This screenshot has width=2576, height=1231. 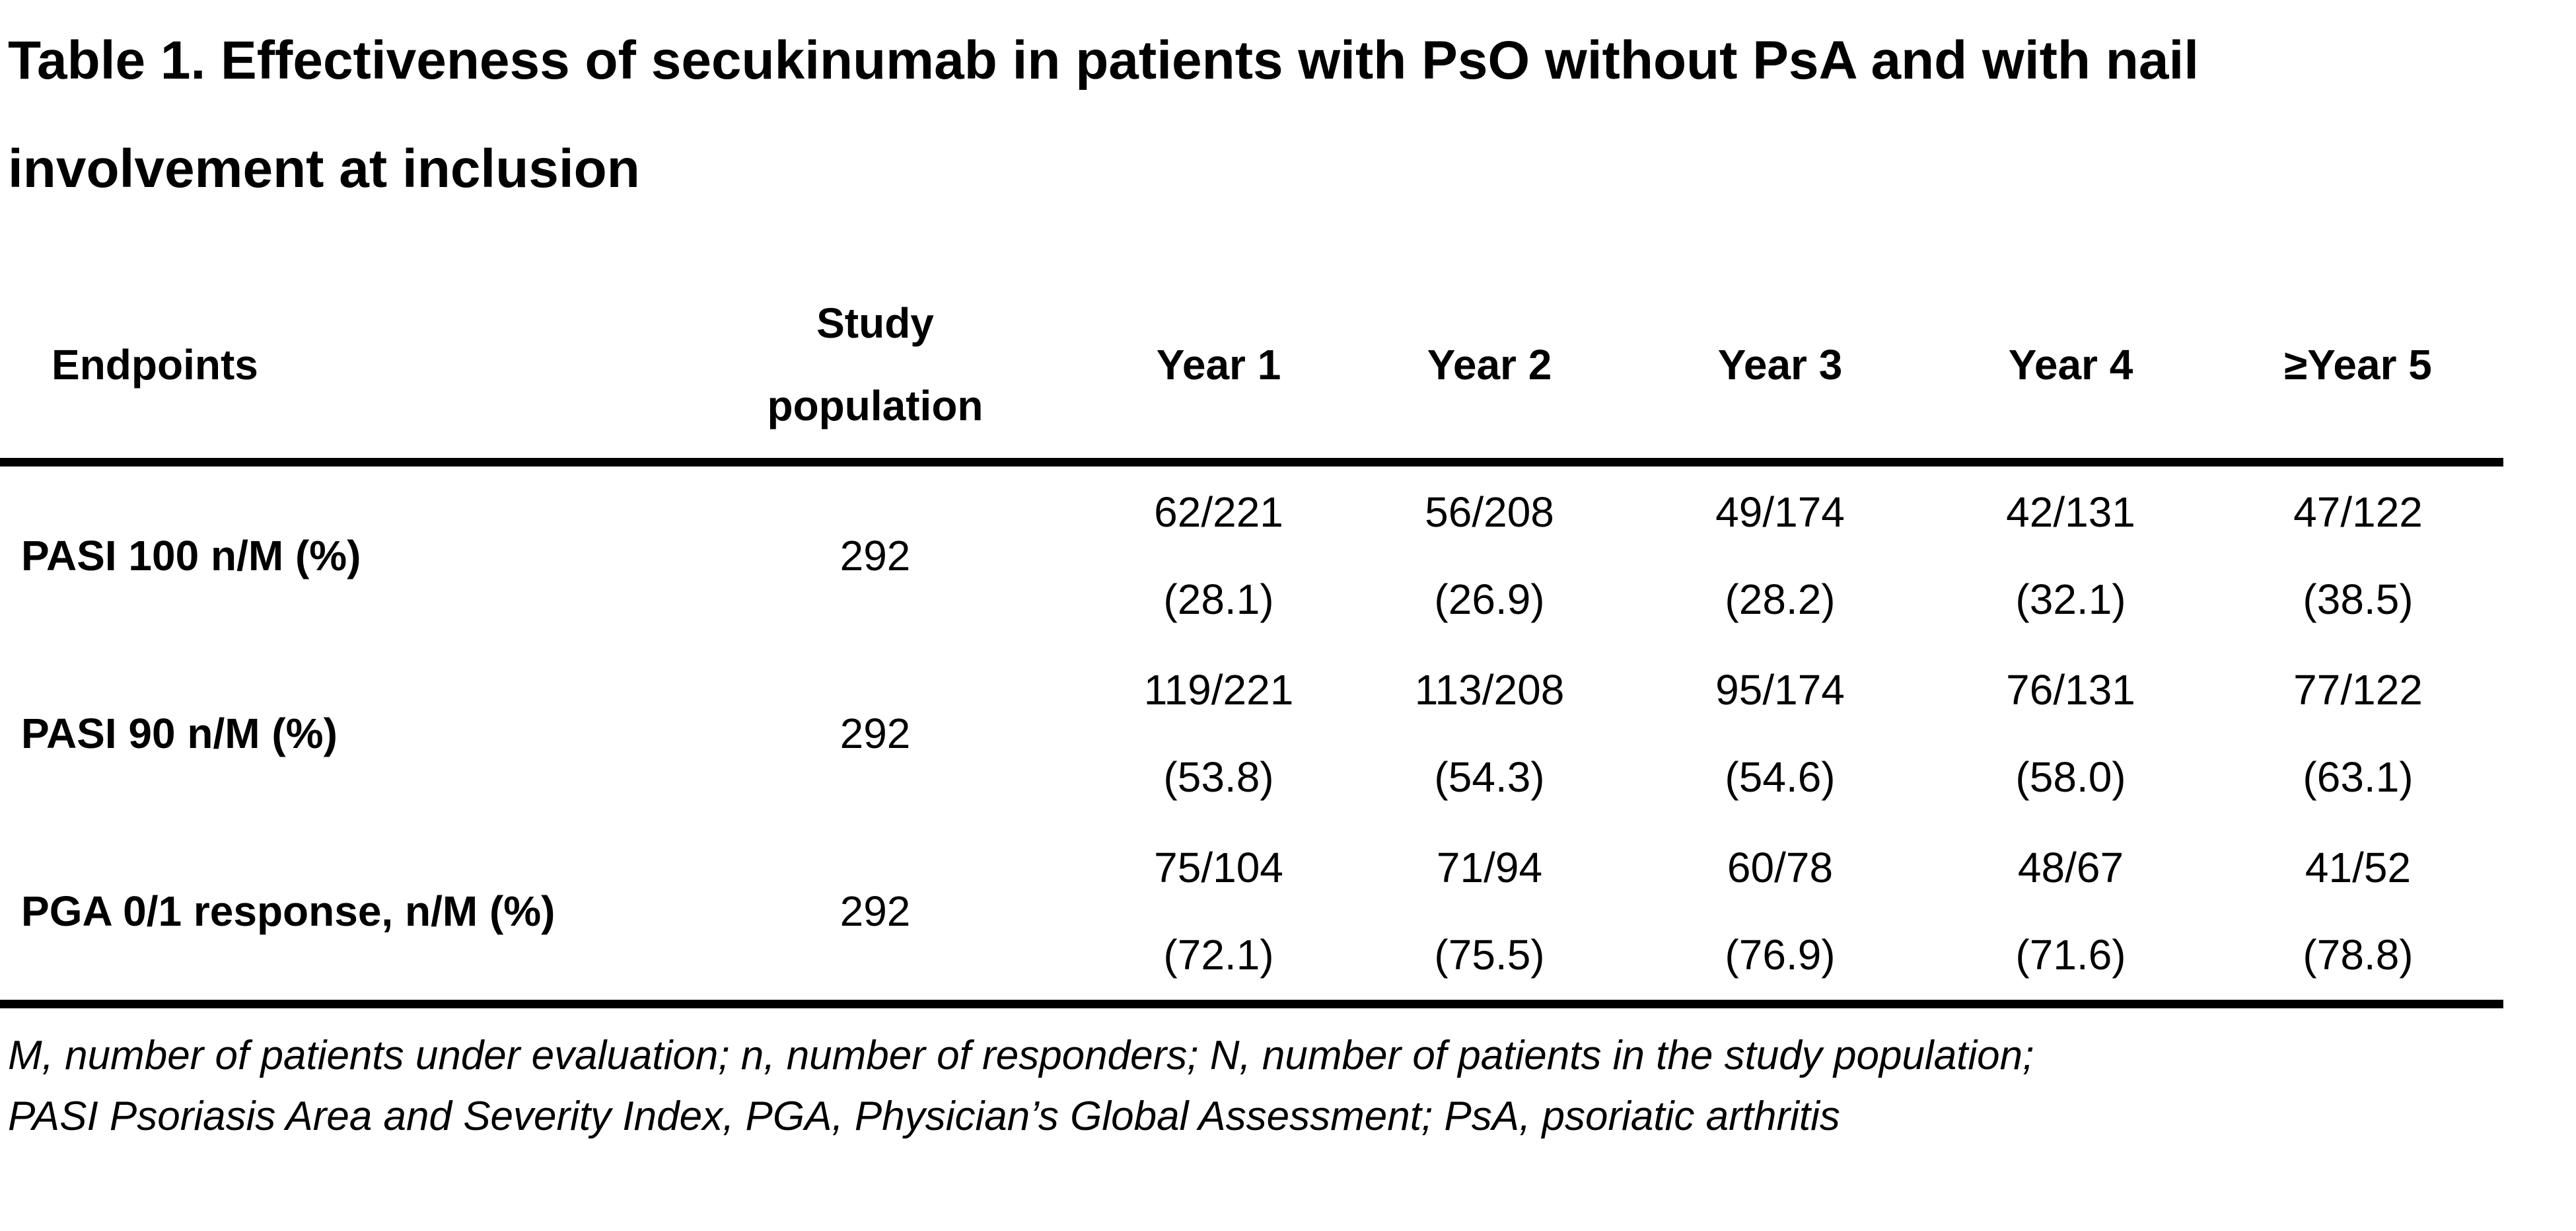 What do you see at coordinates (2358, 777) in the screenshot?
I see `value-percent: (63.1)` at bounding box center [2358, 777].